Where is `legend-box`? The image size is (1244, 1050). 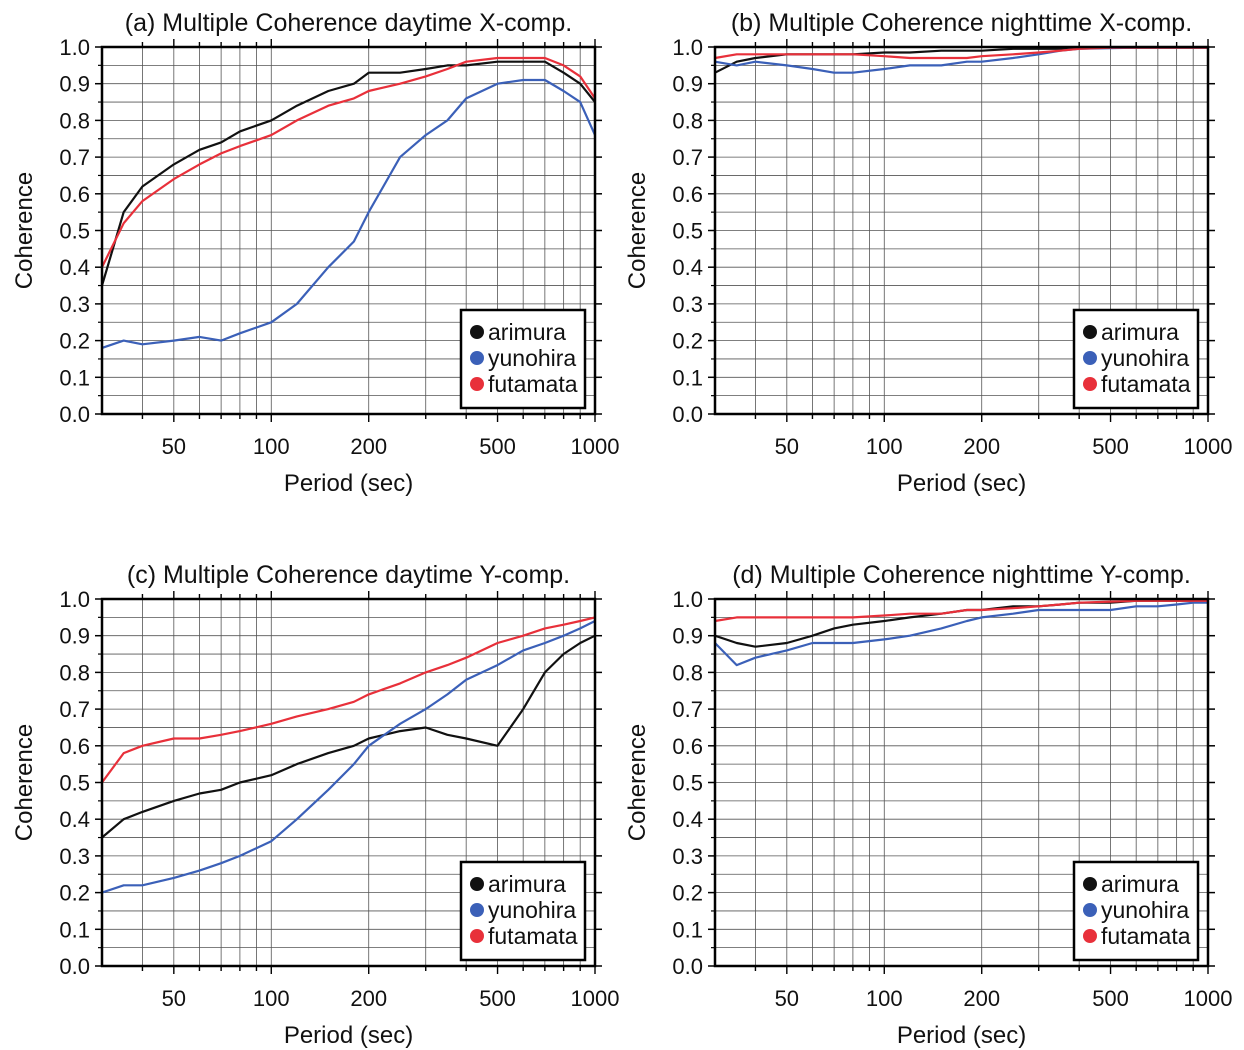
legend-box is located at coordinates (1136, 911).